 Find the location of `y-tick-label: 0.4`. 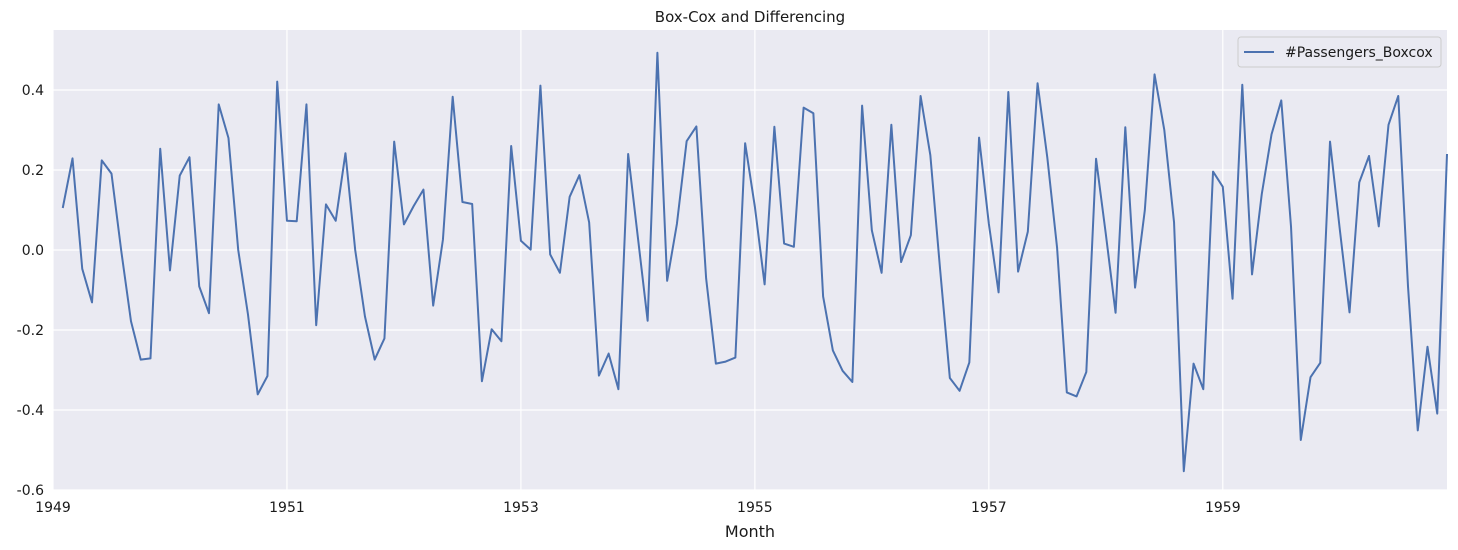

y-tick-label: 0.4 is located at coordinates (33, 91).